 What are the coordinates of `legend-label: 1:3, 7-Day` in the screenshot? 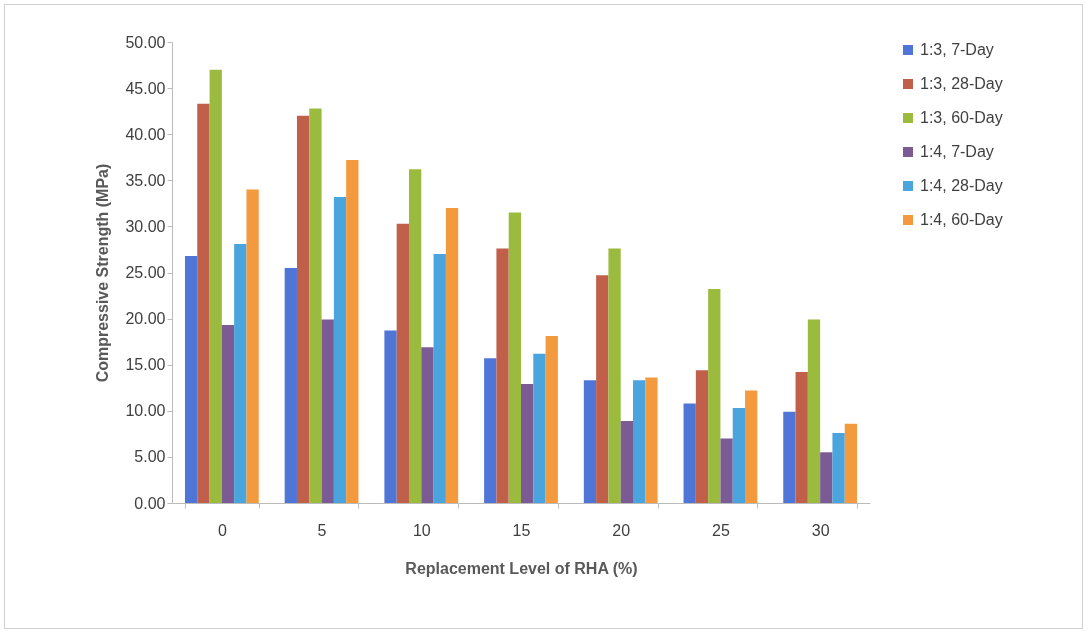 It's located at (957, 49).